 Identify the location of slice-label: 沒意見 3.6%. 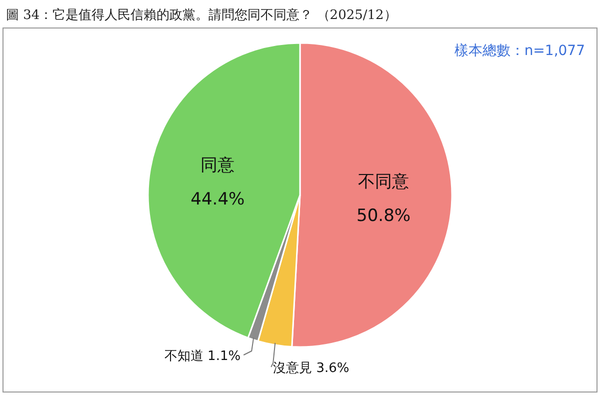
(311, 368).